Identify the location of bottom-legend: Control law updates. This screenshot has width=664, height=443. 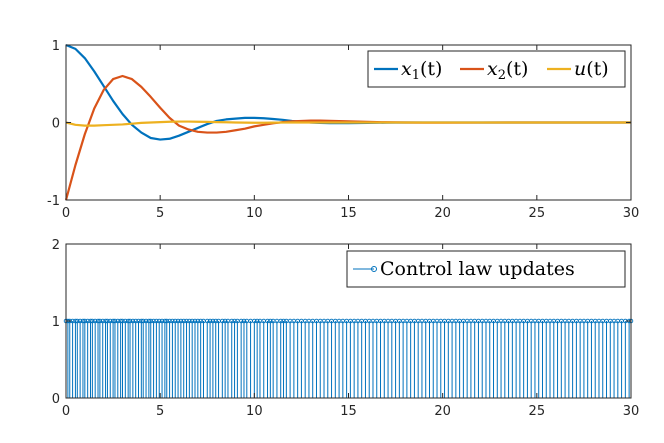
(486, 269).